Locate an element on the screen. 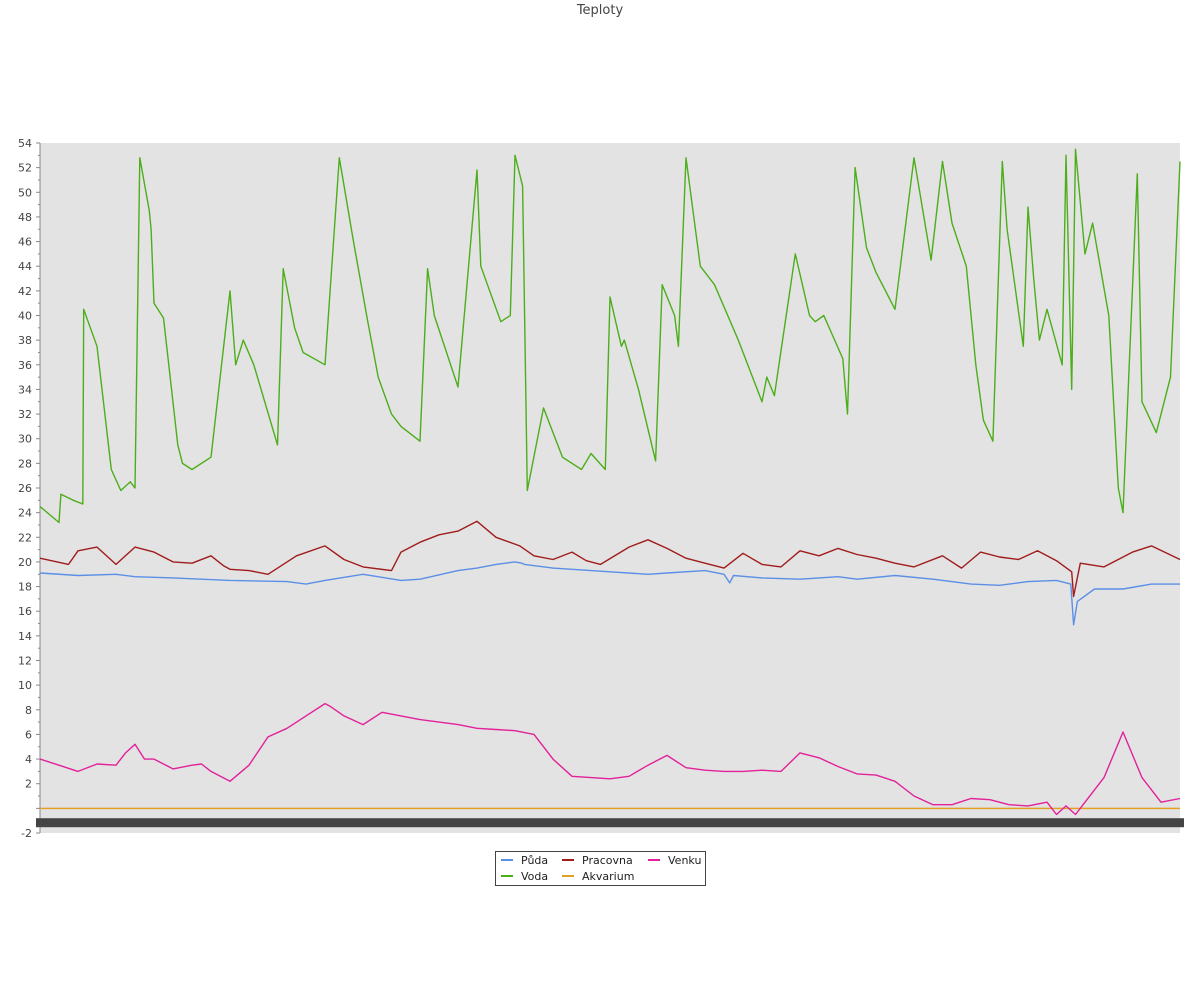 The image size is (1200, 1000). y-tick-label: 40 is located at coordinates (25, 316).